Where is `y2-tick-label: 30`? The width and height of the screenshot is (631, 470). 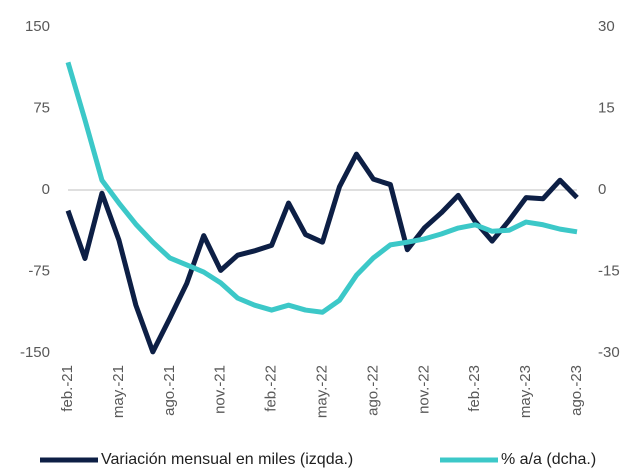
y2-tick-label: 30 is located at coordinates (606, 26).